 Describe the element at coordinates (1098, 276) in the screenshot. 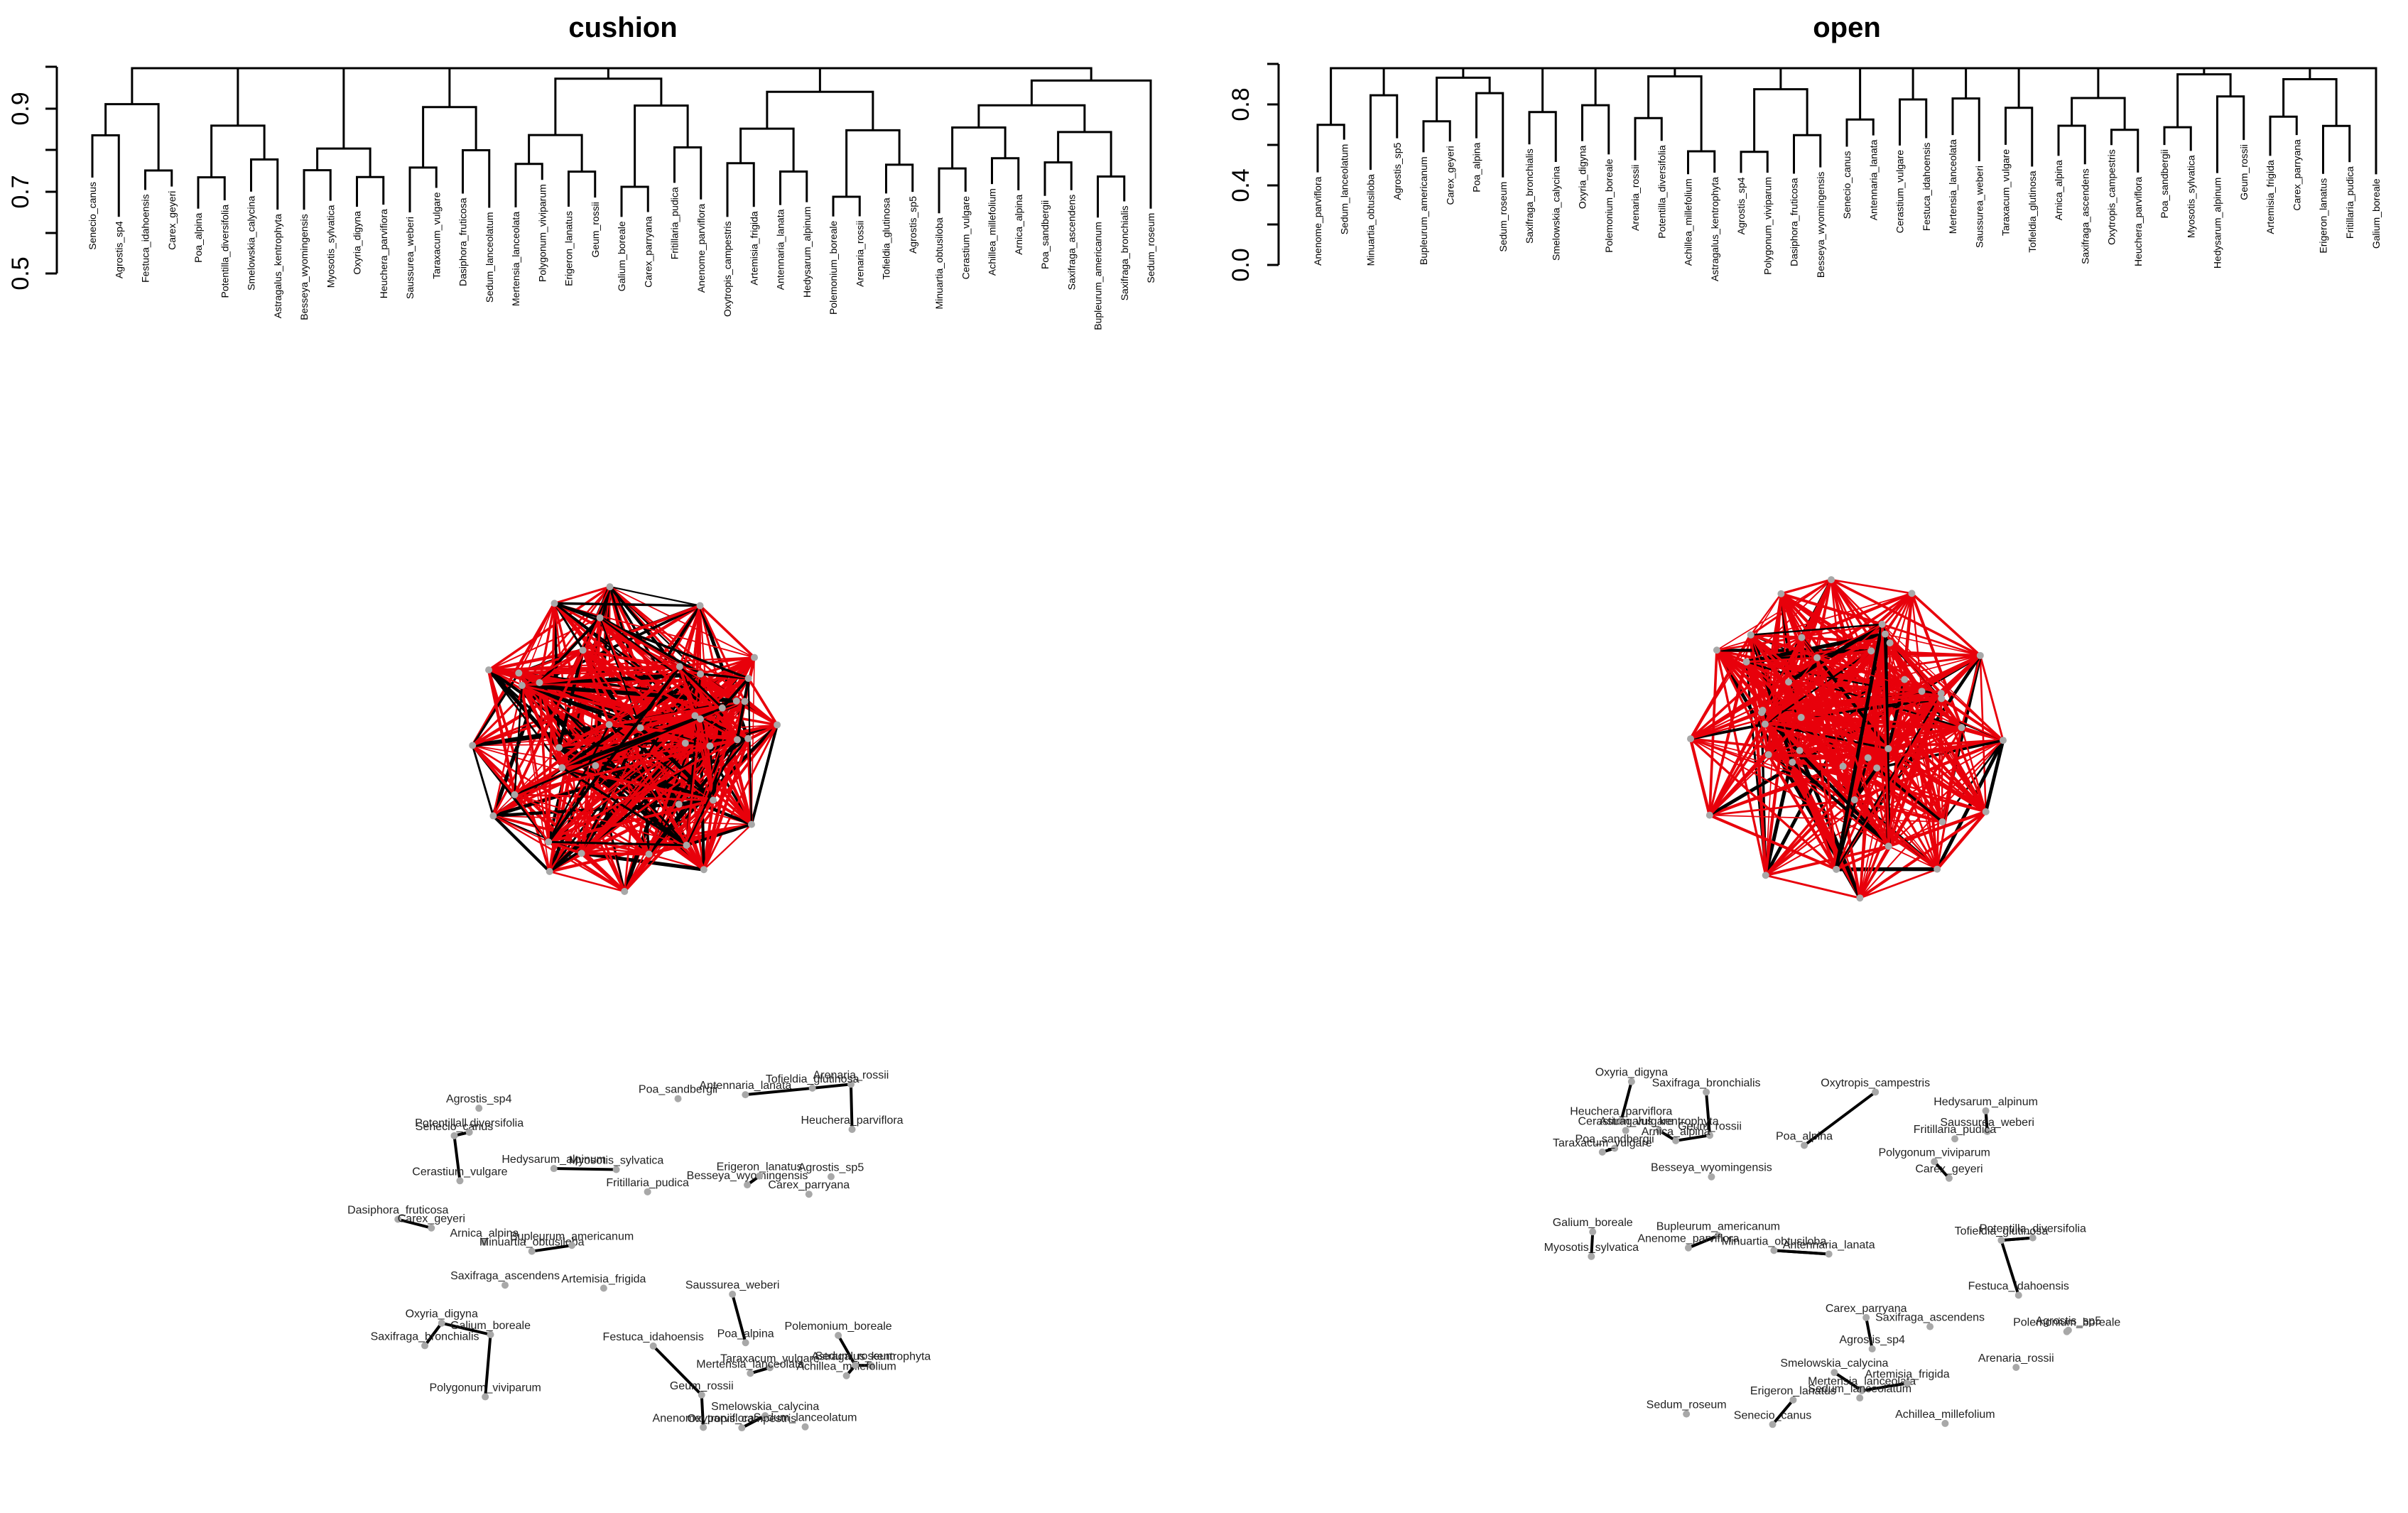

I see `cushion-leaf-label: Bupleurum_americanum` at that location.